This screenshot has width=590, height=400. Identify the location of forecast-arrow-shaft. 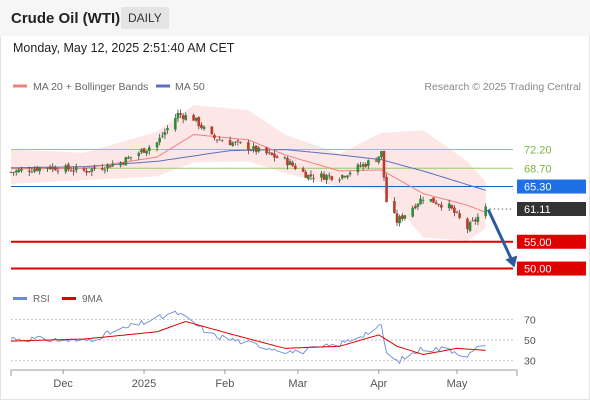
(500, 235).